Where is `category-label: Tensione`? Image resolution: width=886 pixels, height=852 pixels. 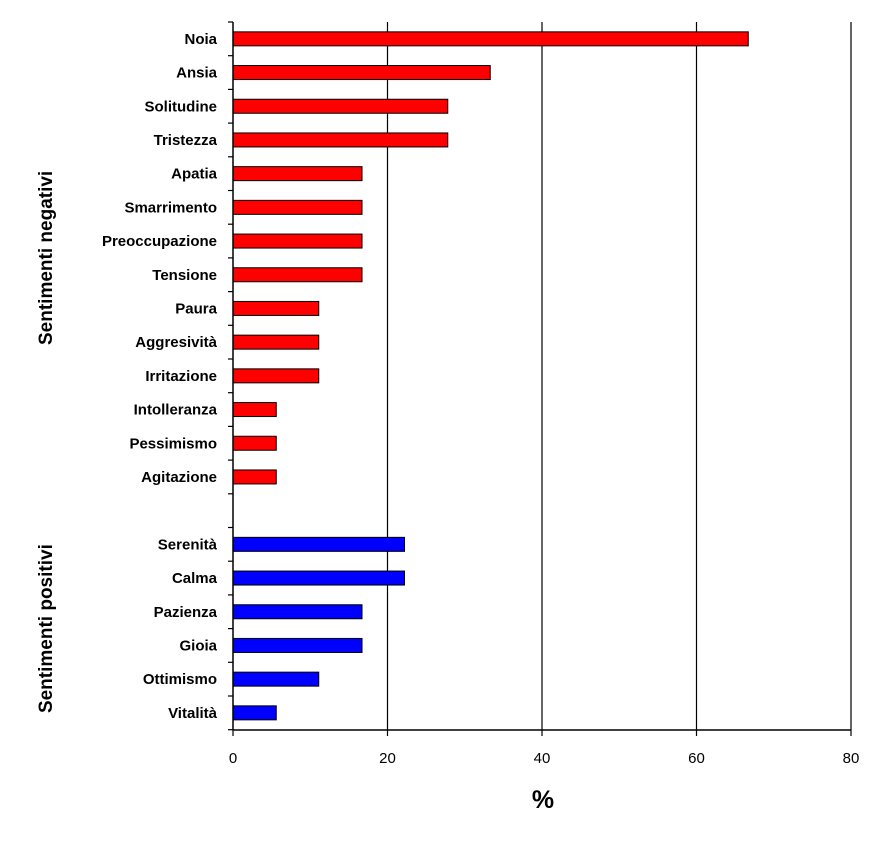
category-label: Tensione is located at coordinates (184, 275).